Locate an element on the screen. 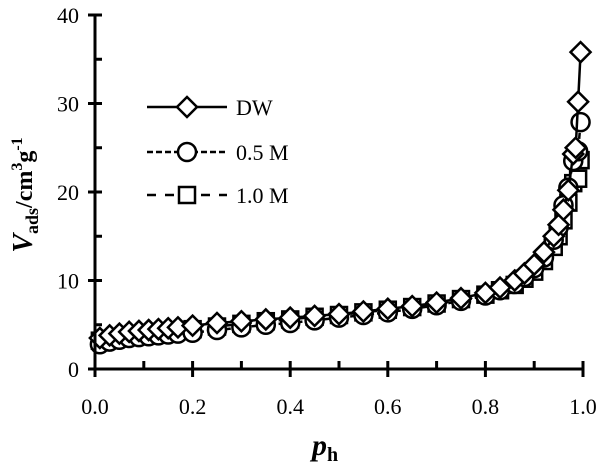 This screenshot has height=471, width=600. x-tick-label: 1.0 is located at coordinates (583, 406).